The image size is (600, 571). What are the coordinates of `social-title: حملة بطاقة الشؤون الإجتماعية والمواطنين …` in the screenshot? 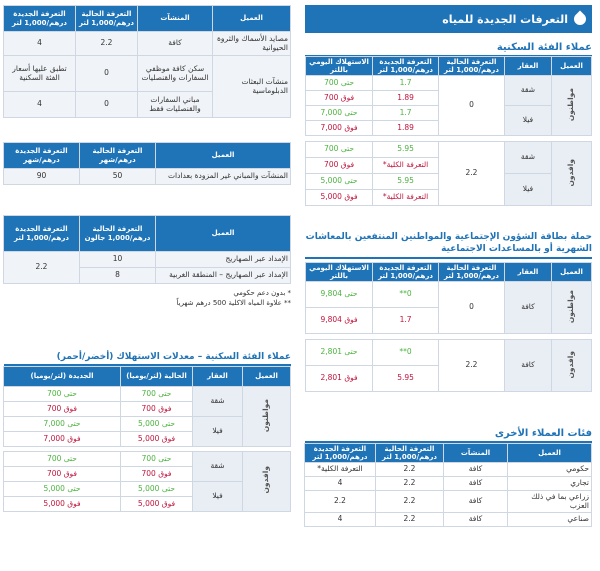 It's located at (448, 246).